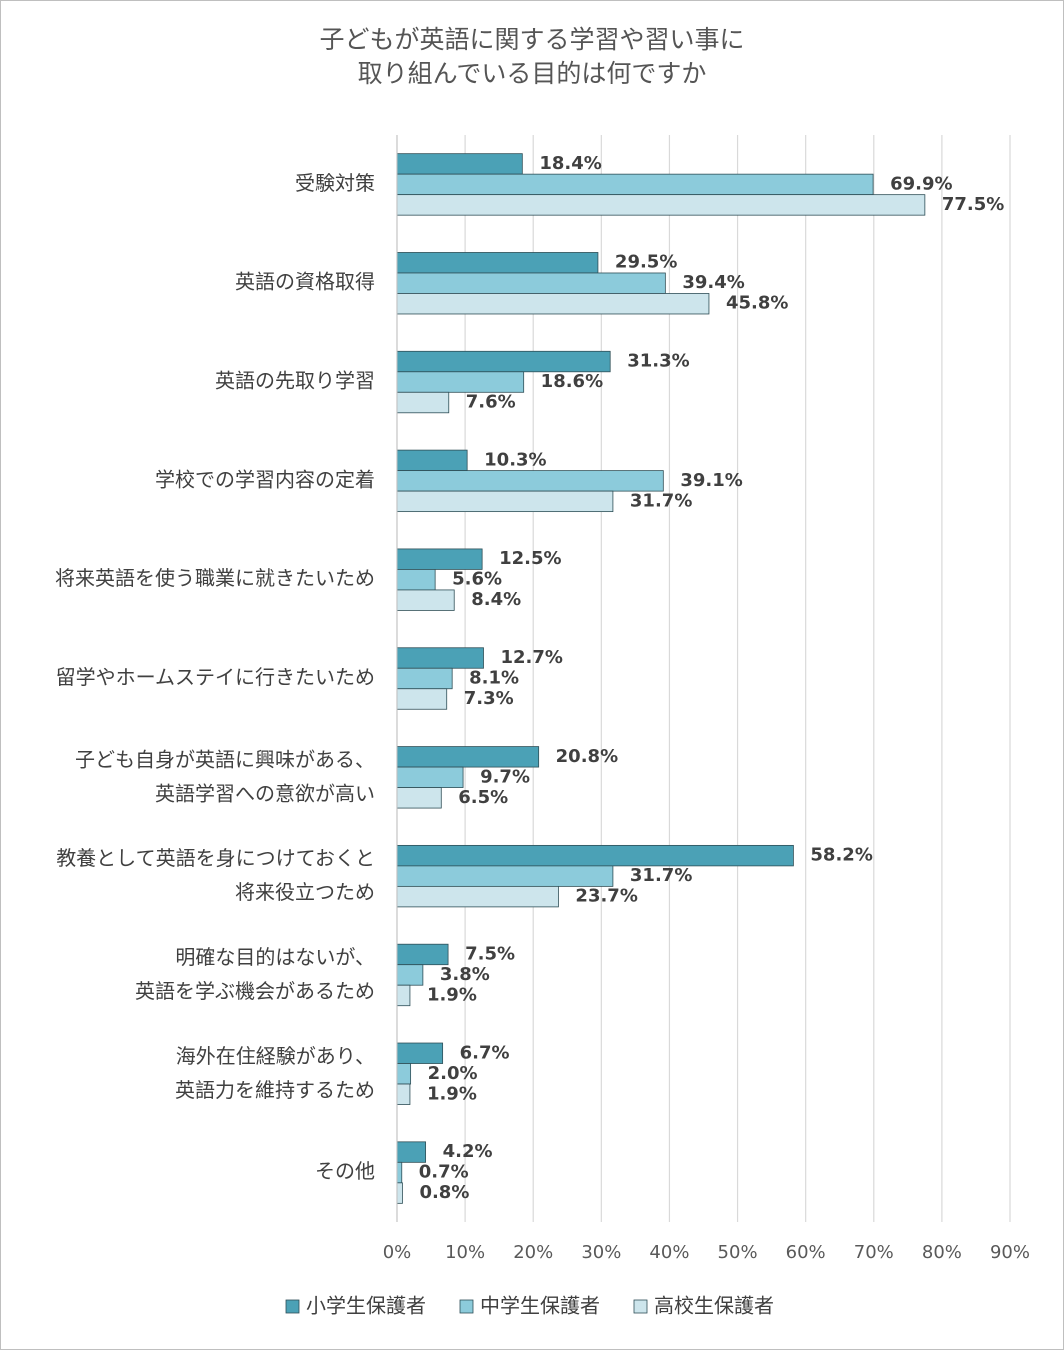 This screenshot has height=1350, width=1064. I want to click on value-label: 69.9%, so click(921, 183).